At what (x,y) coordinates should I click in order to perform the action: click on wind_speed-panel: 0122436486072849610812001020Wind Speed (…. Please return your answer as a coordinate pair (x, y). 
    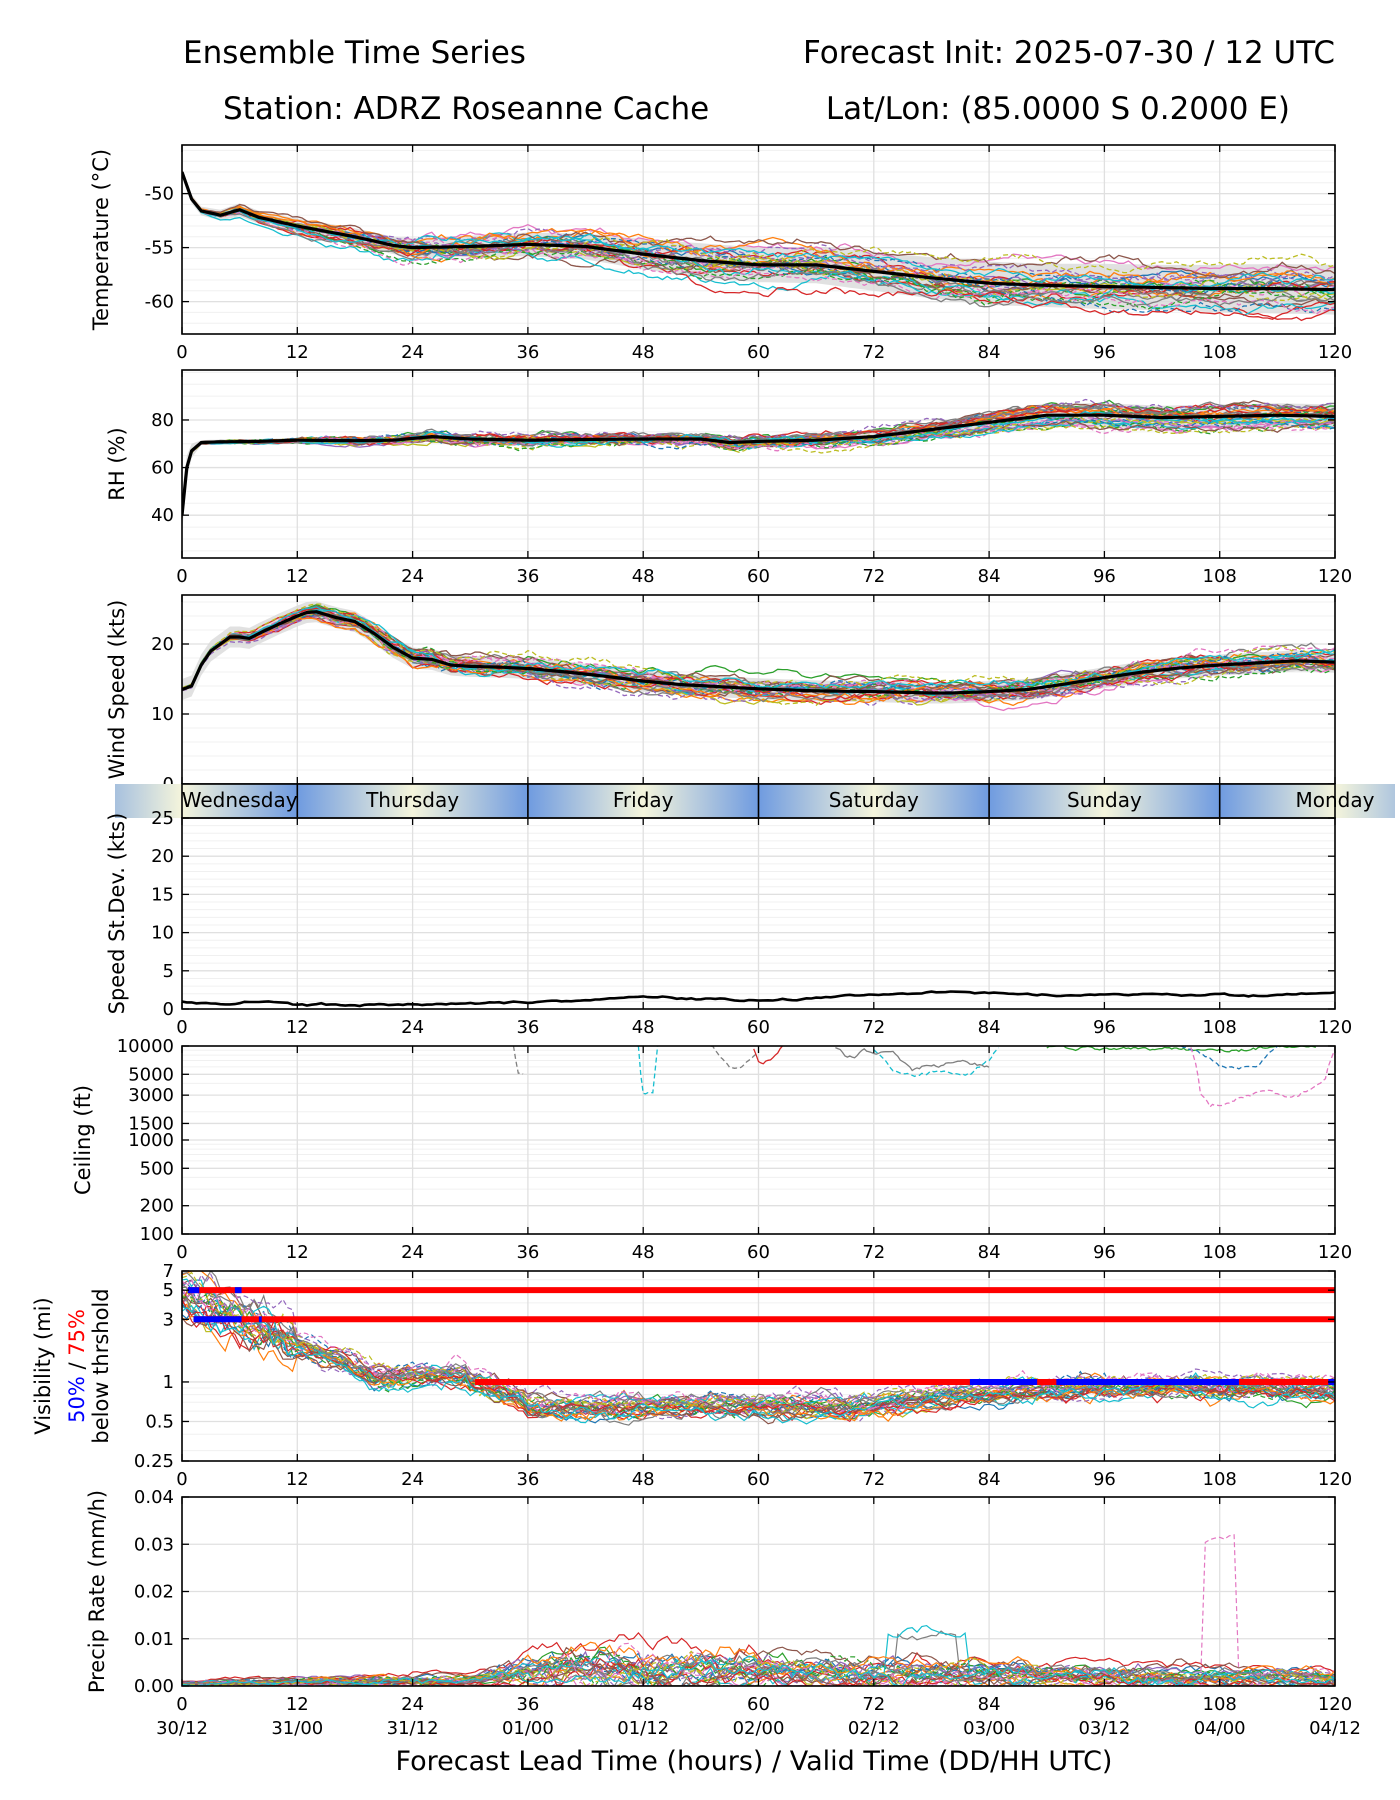
    Looking at the image, I should click on (728, 703).